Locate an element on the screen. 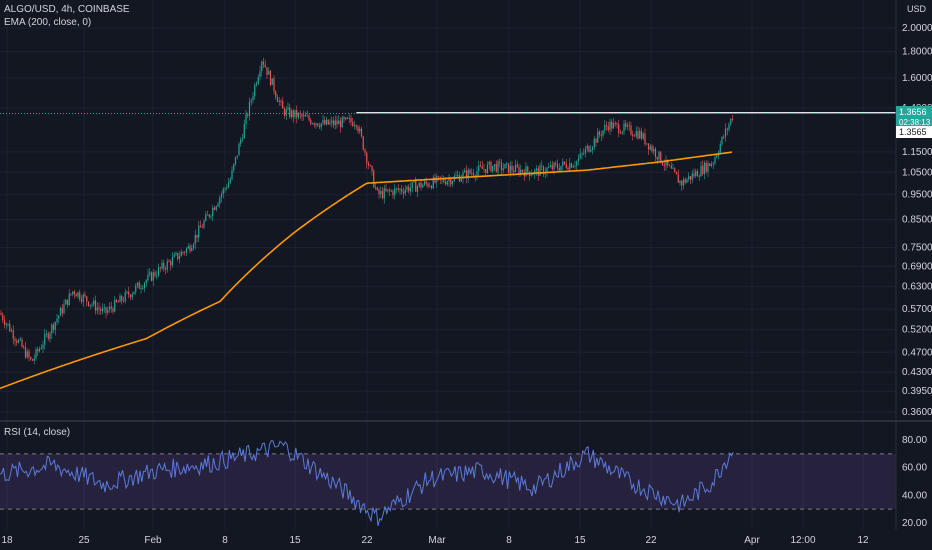 The height and width of the screenshot is (550, 932). rsi-legend: RSI (14, close) is located at coordinates (37, 432).